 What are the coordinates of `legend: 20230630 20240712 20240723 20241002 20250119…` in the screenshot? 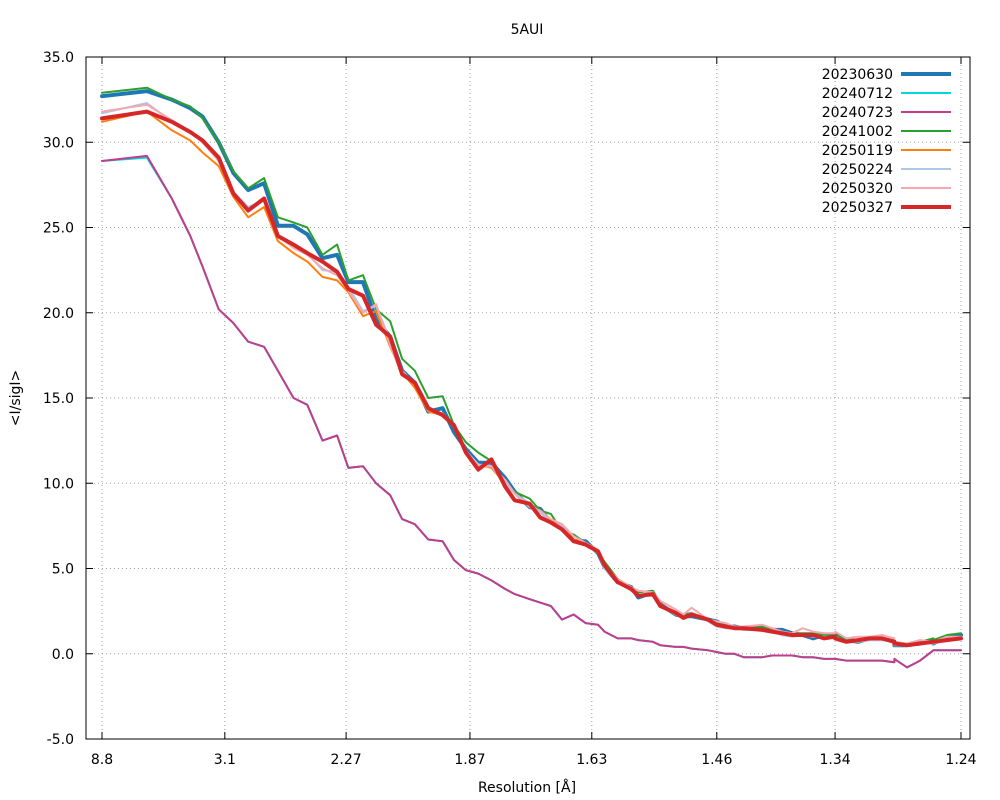 It's located at (886, 141).